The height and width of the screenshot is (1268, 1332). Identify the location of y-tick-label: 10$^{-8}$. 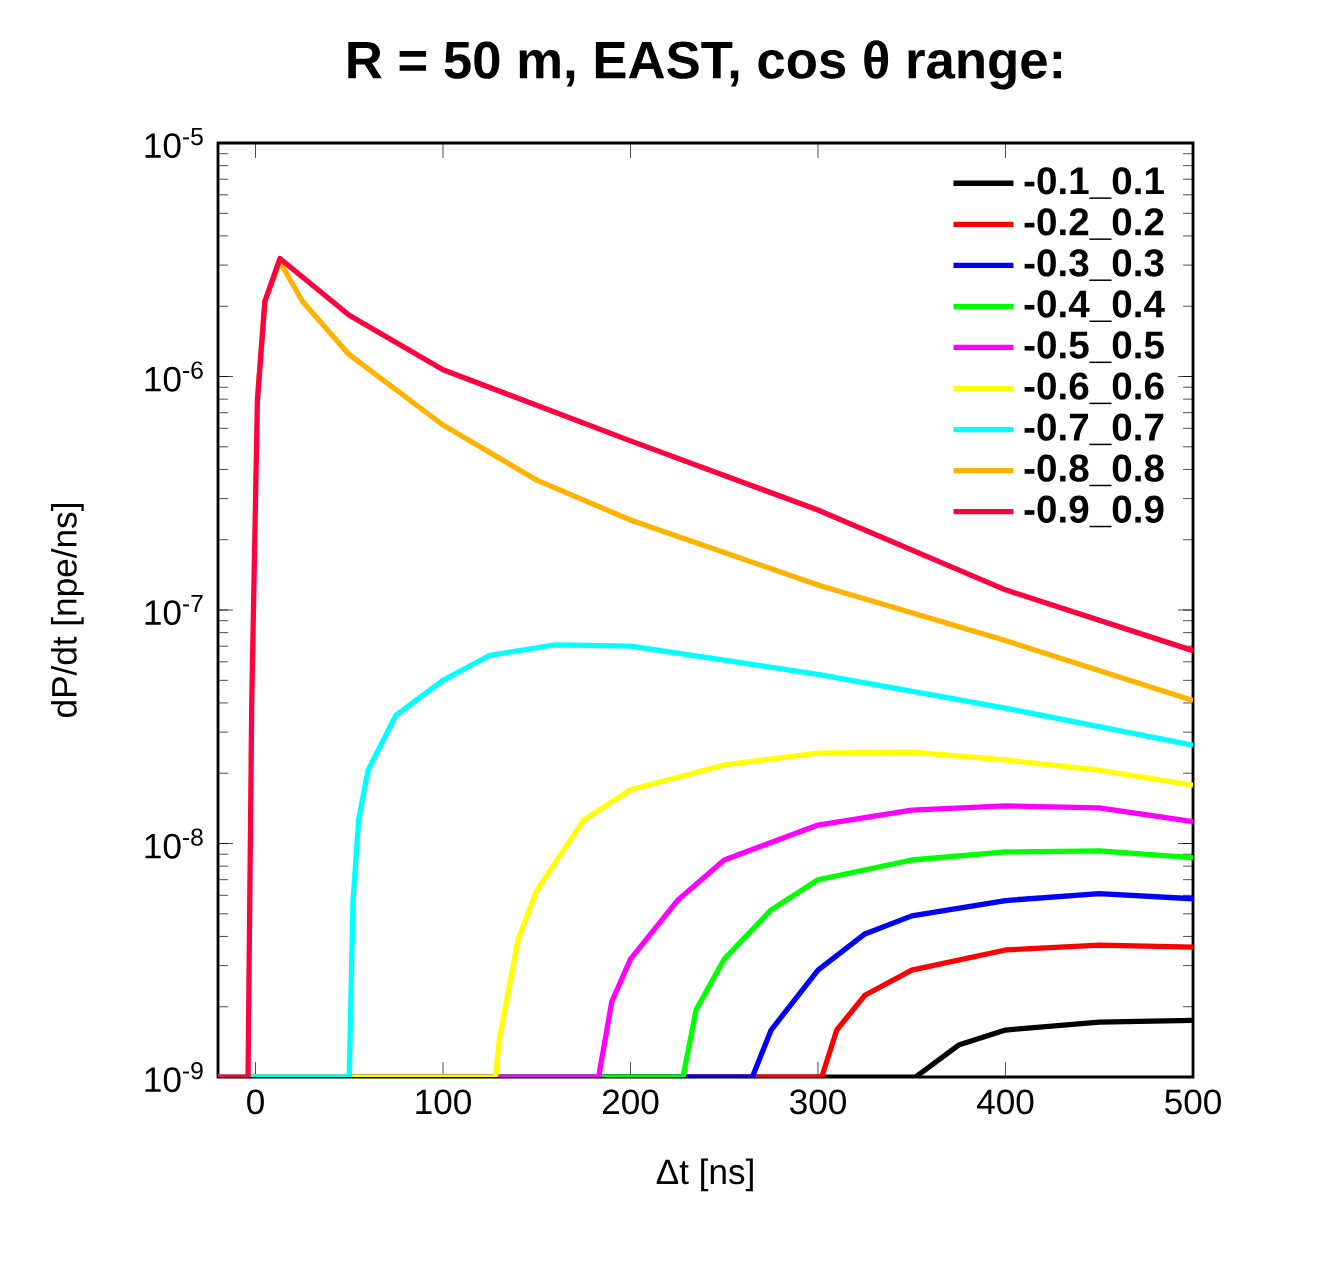
(174, 843).